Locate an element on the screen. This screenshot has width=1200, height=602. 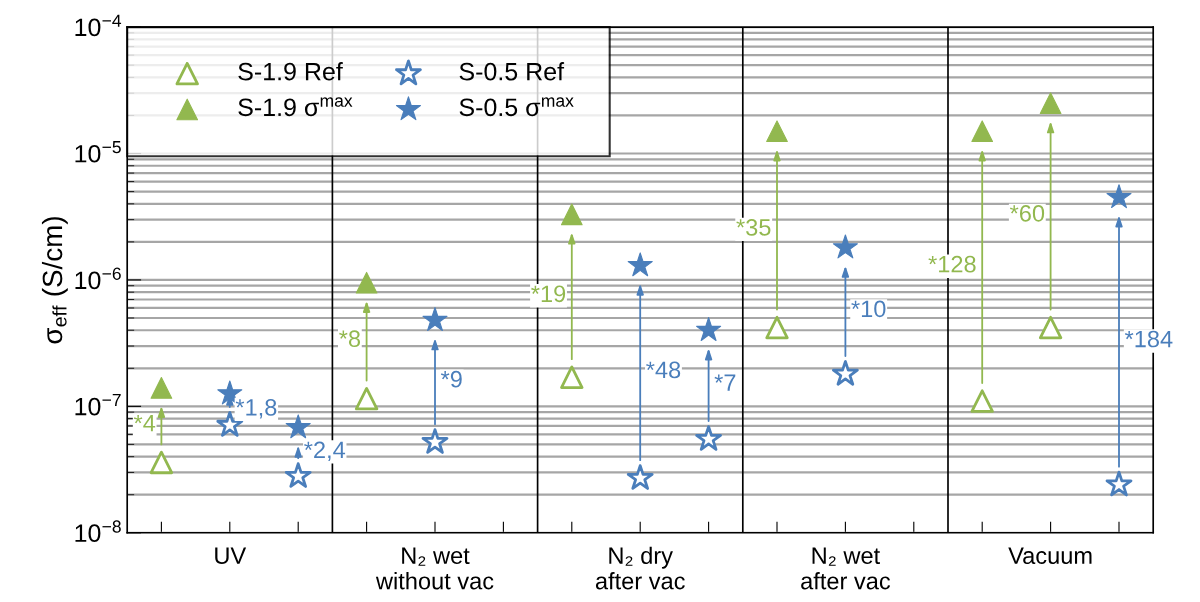
annotation: *1,8 is located at coordinates (256, 409).